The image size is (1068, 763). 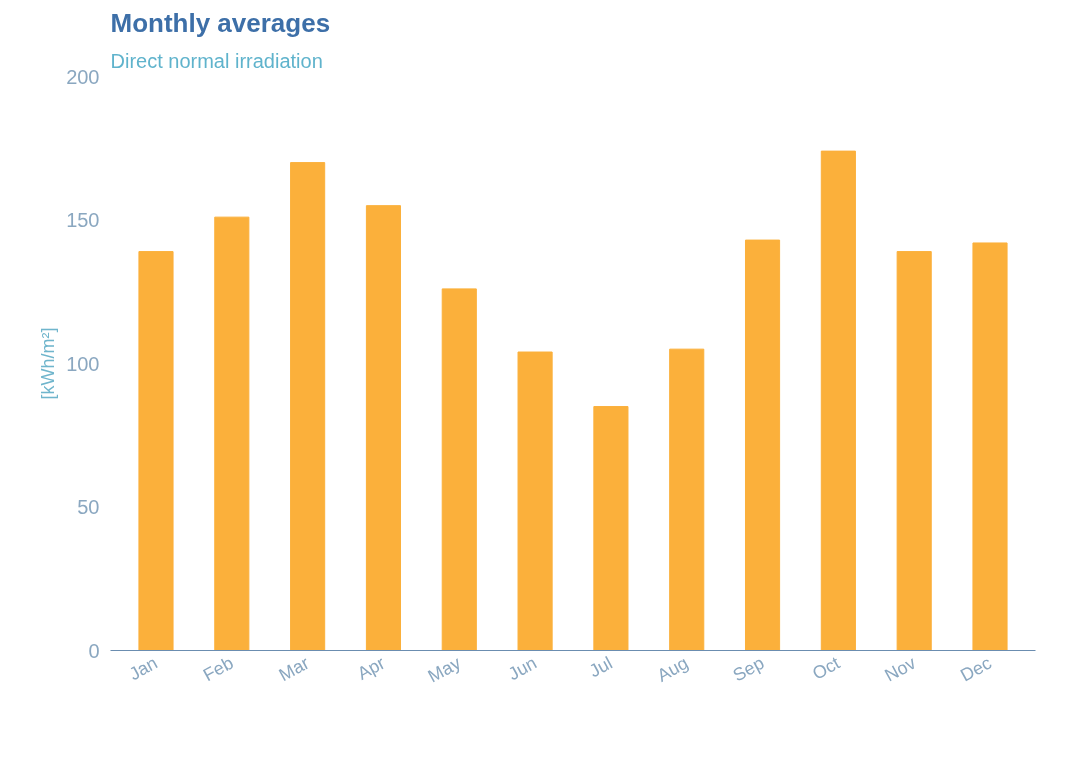 What do you see at coordinates (826, 668) in the screenshot?
I see `x-tick-label: Oct` at bounding box center [826, 668].